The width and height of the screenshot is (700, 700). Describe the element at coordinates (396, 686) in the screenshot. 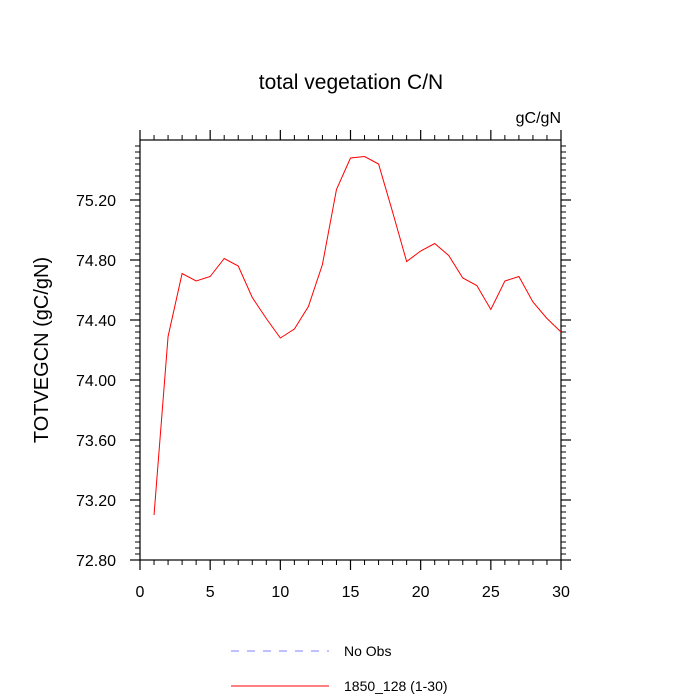

I see `legend-label-1850-128: 1850_128 (1-30)` at that location.